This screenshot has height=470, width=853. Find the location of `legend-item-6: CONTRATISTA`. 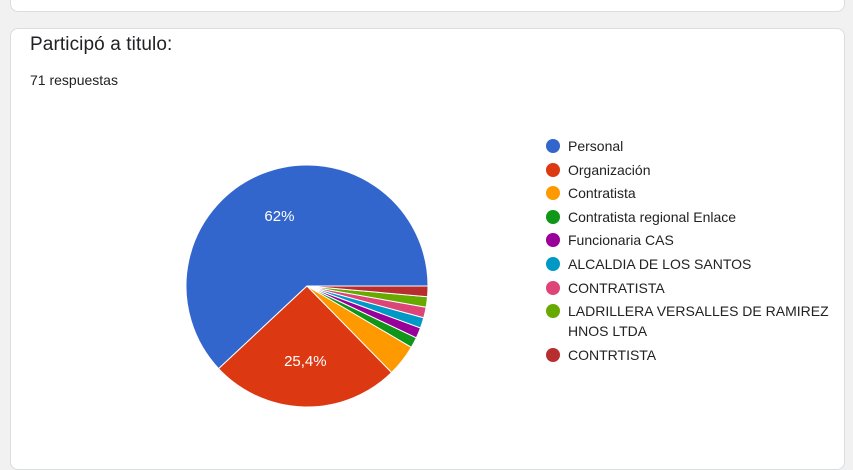

legend-item-6: CONTRATISTA is located at coordinates (691, 288).